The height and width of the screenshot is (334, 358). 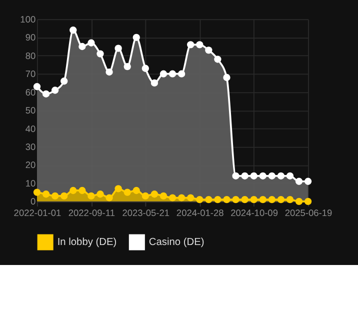 I want to click on legend-label: Casino (DE), so click(x=176, y=242).